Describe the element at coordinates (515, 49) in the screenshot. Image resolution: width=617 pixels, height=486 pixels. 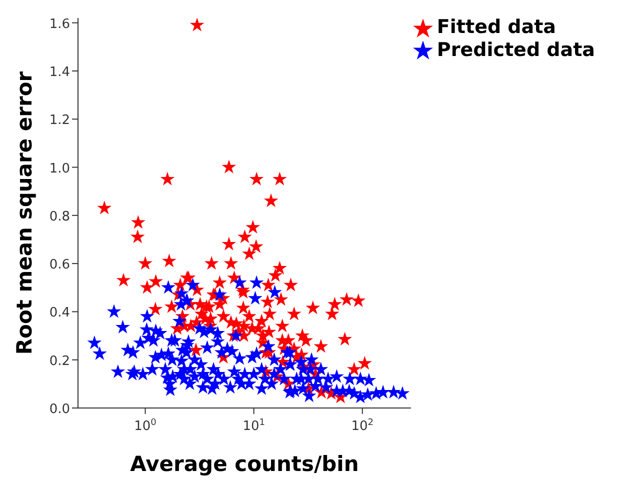
I see `legend-label: Predicted data` at that location.